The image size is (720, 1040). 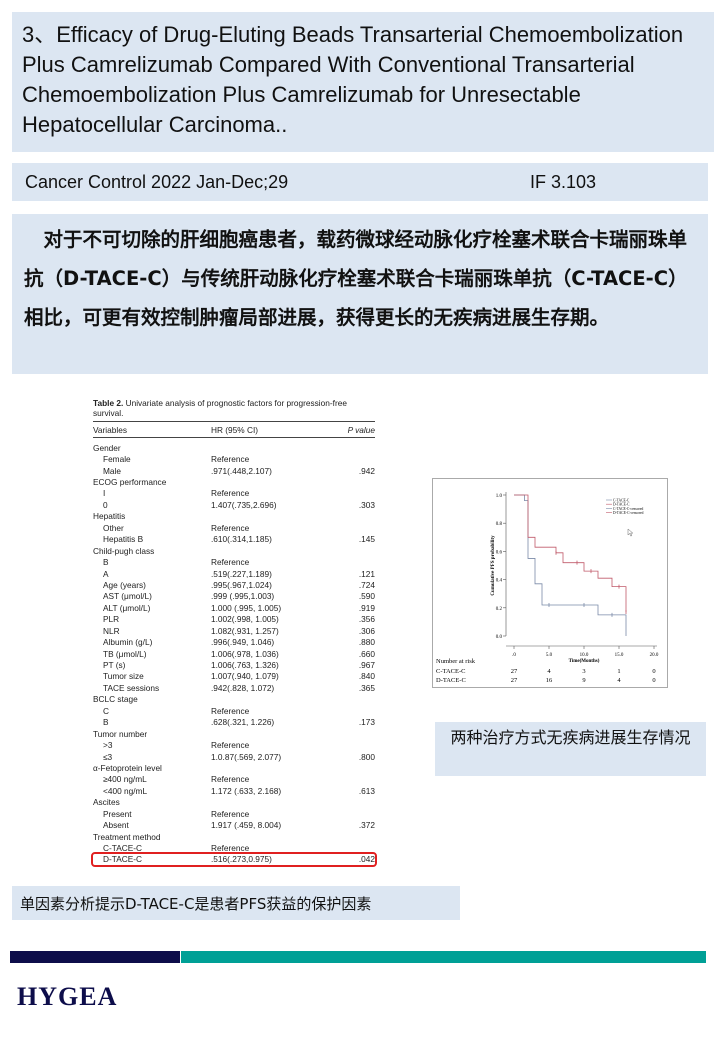 I want to click on cell-variable: D-TACE-C, so click(x=123, y=859).